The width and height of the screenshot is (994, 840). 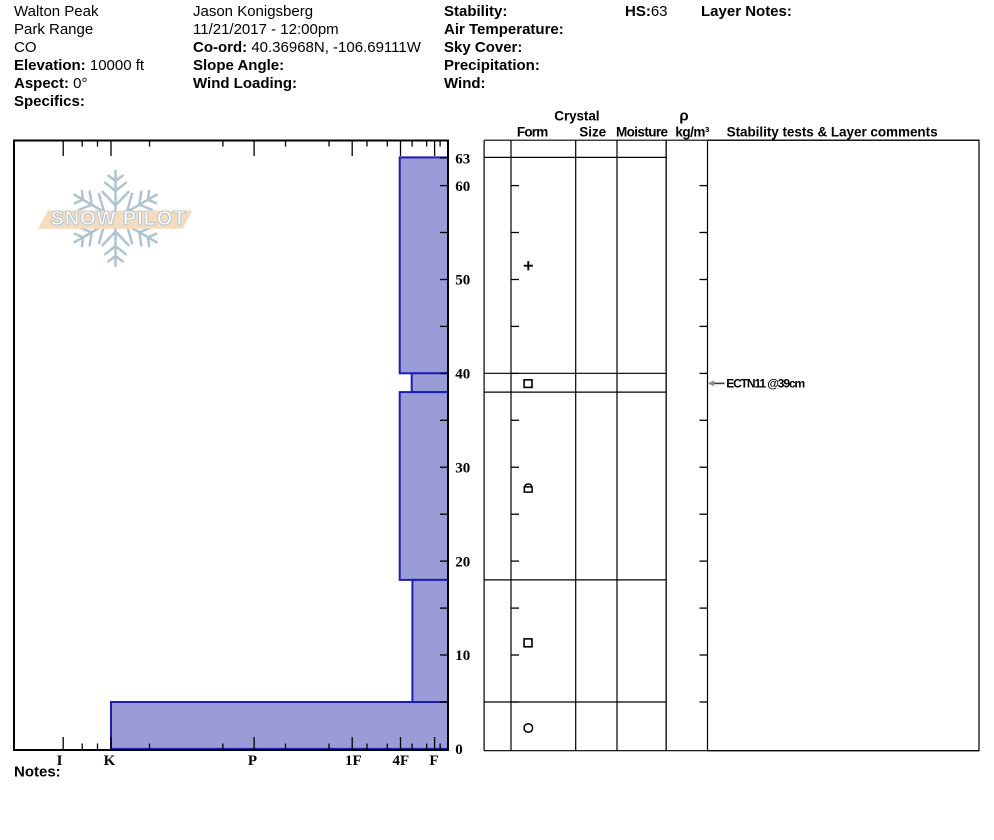 I want to click on svg-text: ρ, so click(x=683, y=116).